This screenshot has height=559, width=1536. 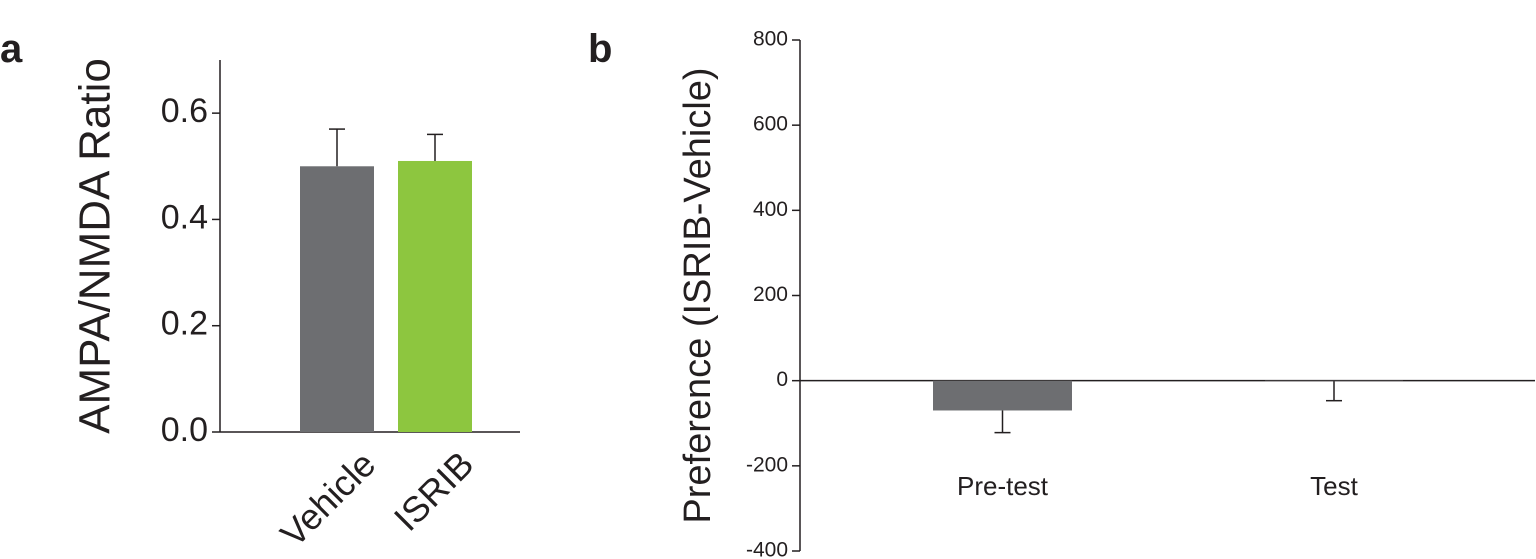 I want to click on y-tick-label: -400, so click(x=767, y=549).